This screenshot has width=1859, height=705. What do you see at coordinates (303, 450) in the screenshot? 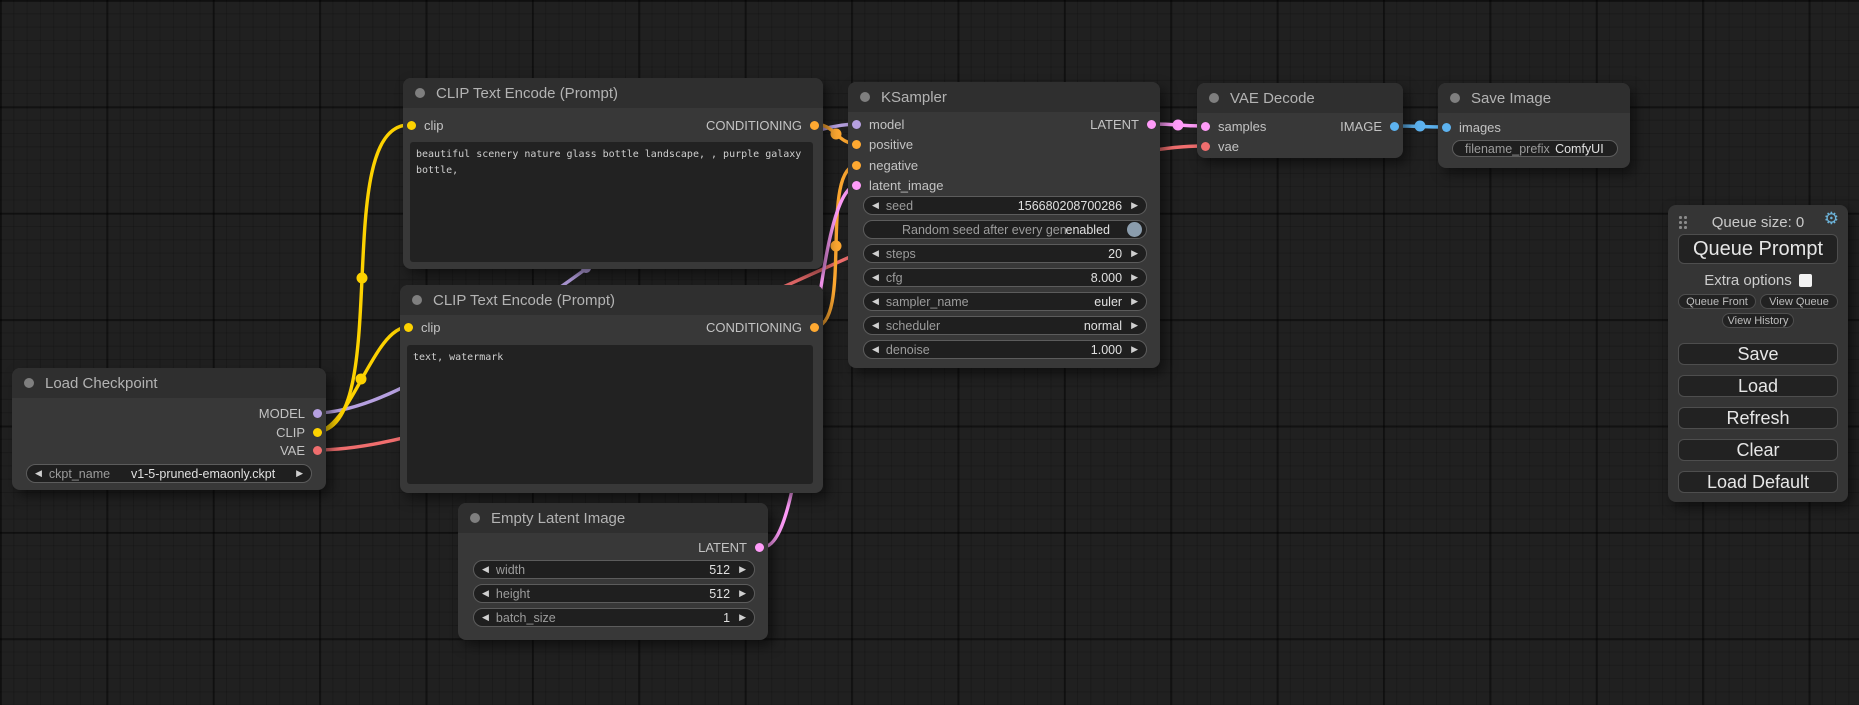
I see `output-slot-vae: VAE` at bounding box center [303, 450].